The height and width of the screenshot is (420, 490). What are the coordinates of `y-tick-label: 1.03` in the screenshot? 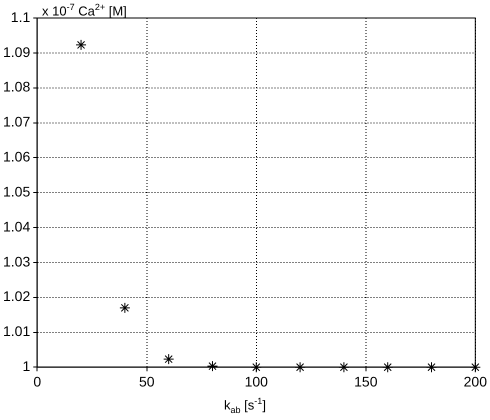 It's located at (16, 261).